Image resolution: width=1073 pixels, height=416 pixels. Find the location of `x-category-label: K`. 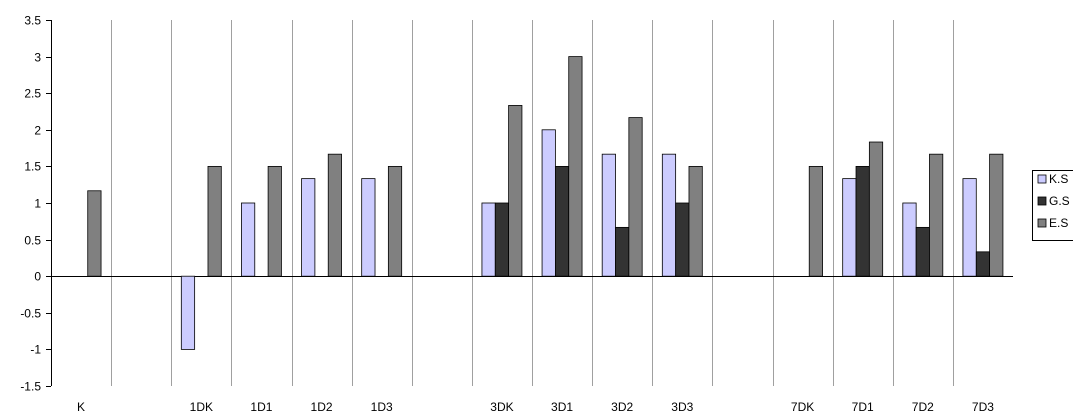

x-category-label: K is located at coordinates (81, 407).